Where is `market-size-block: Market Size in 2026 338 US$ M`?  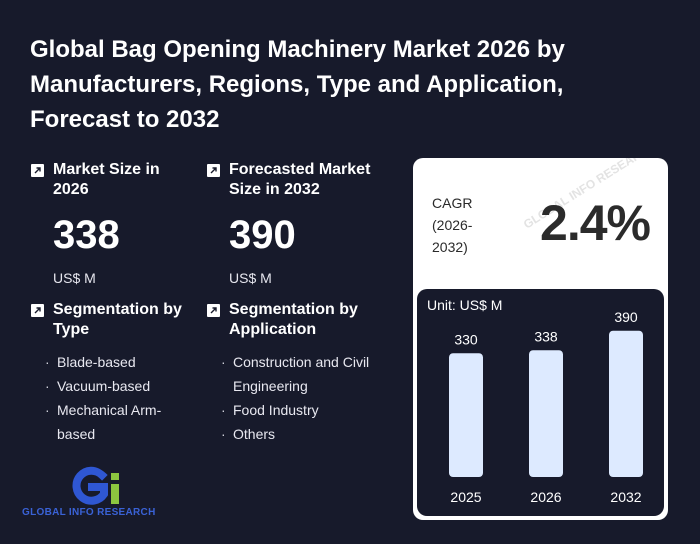 market-size-block: Market Size in 2026 338 US$ M is located at coordinates (116, 223).